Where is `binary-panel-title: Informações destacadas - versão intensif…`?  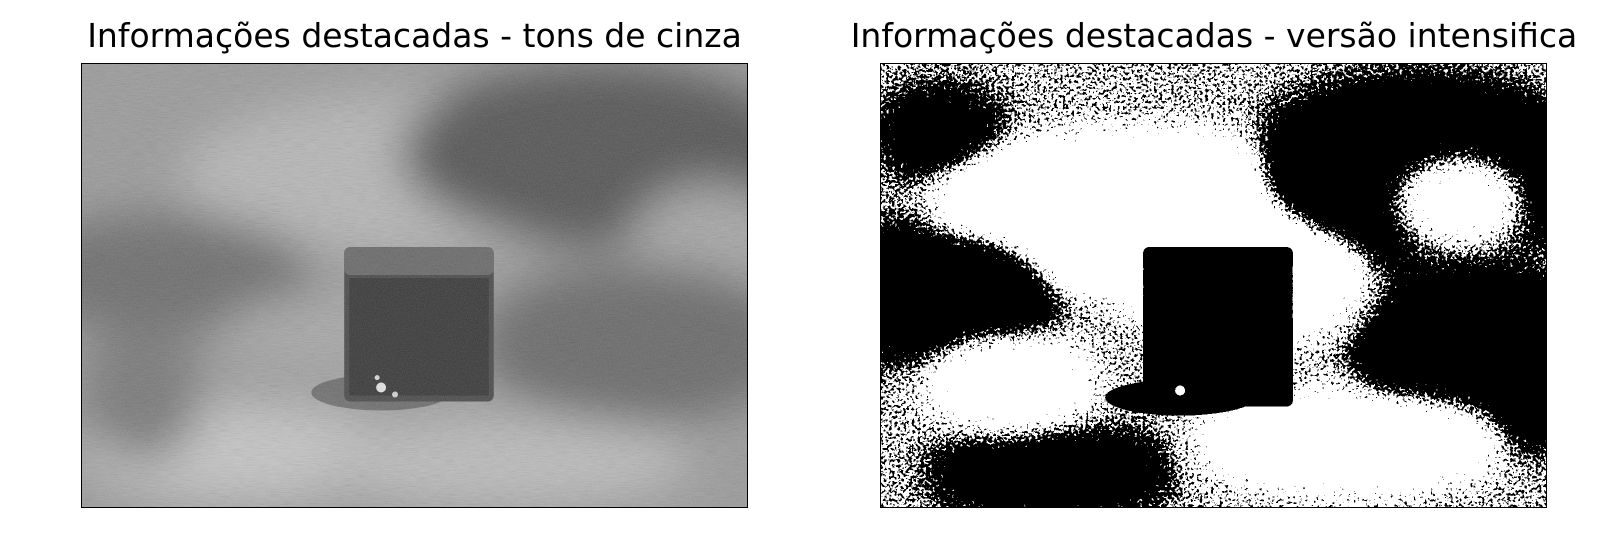
binary-panel-title: Informações destacadas - versão intensif… is located at coordinates (1214, 35).